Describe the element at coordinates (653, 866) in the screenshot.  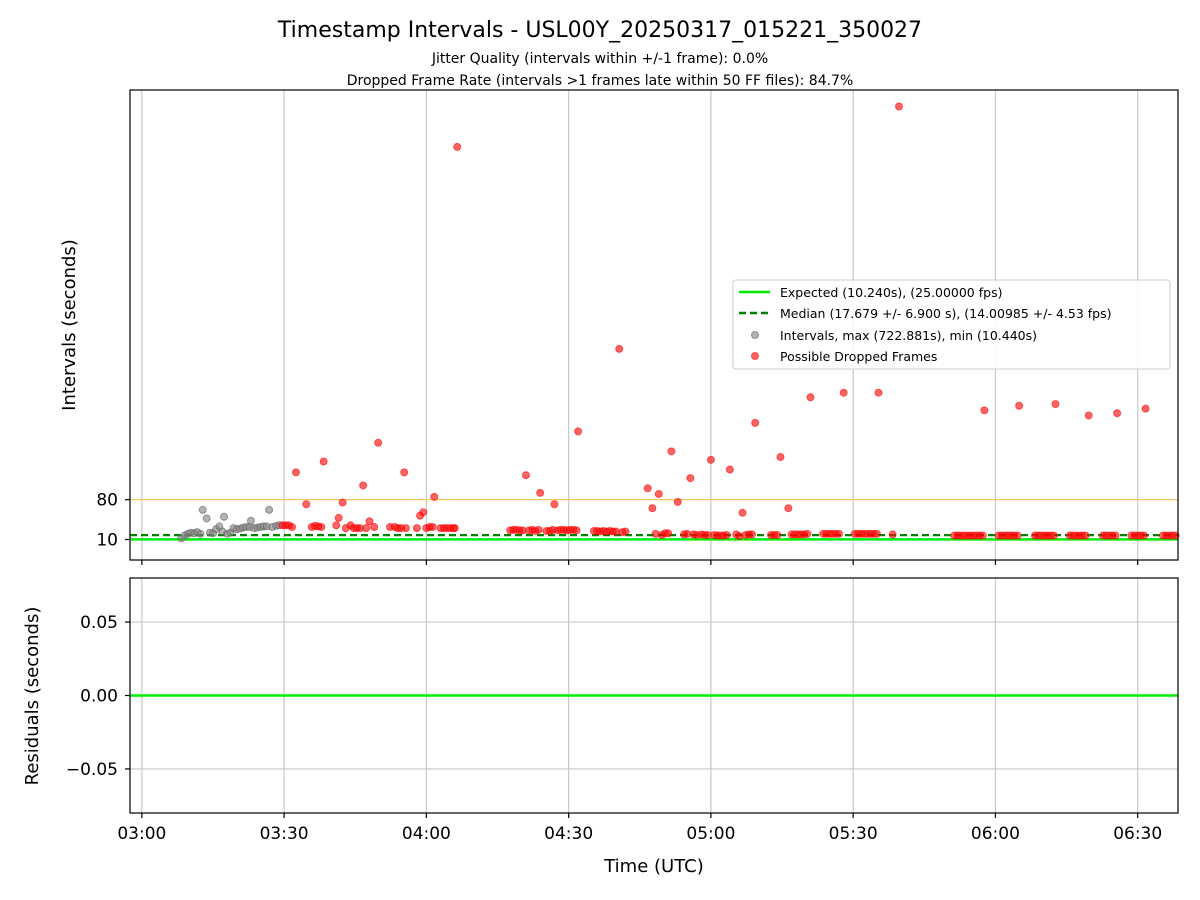
I see `x-axis-title: Time (UTC)` at that location.